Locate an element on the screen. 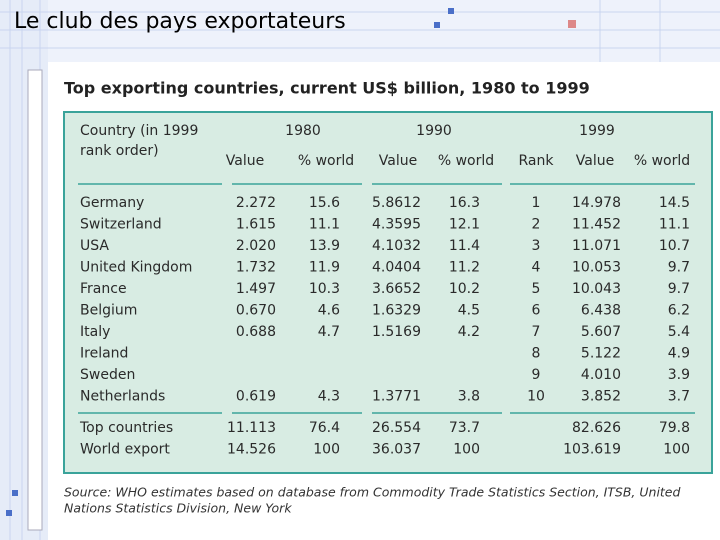 Image resolution: width=720 pixels, height=540 pixels. row-label: Switzerland is located at coordinates (121, 225).